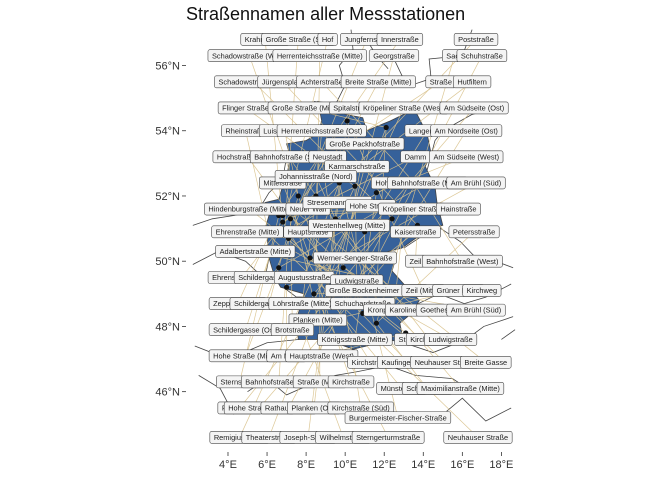 Image resolution: width=672 pixels, height=480 pixels. Describe the element at coordinates (167, 327) in the screenshot. I see `y-tick-label: 48°N` at that location.